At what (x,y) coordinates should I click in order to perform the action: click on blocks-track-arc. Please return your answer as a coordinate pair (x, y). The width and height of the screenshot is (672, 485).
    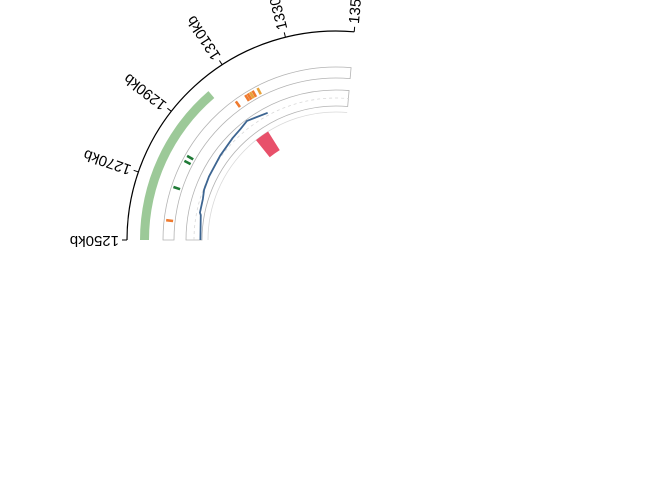
    Looking at the image, I should click on (277, 176).